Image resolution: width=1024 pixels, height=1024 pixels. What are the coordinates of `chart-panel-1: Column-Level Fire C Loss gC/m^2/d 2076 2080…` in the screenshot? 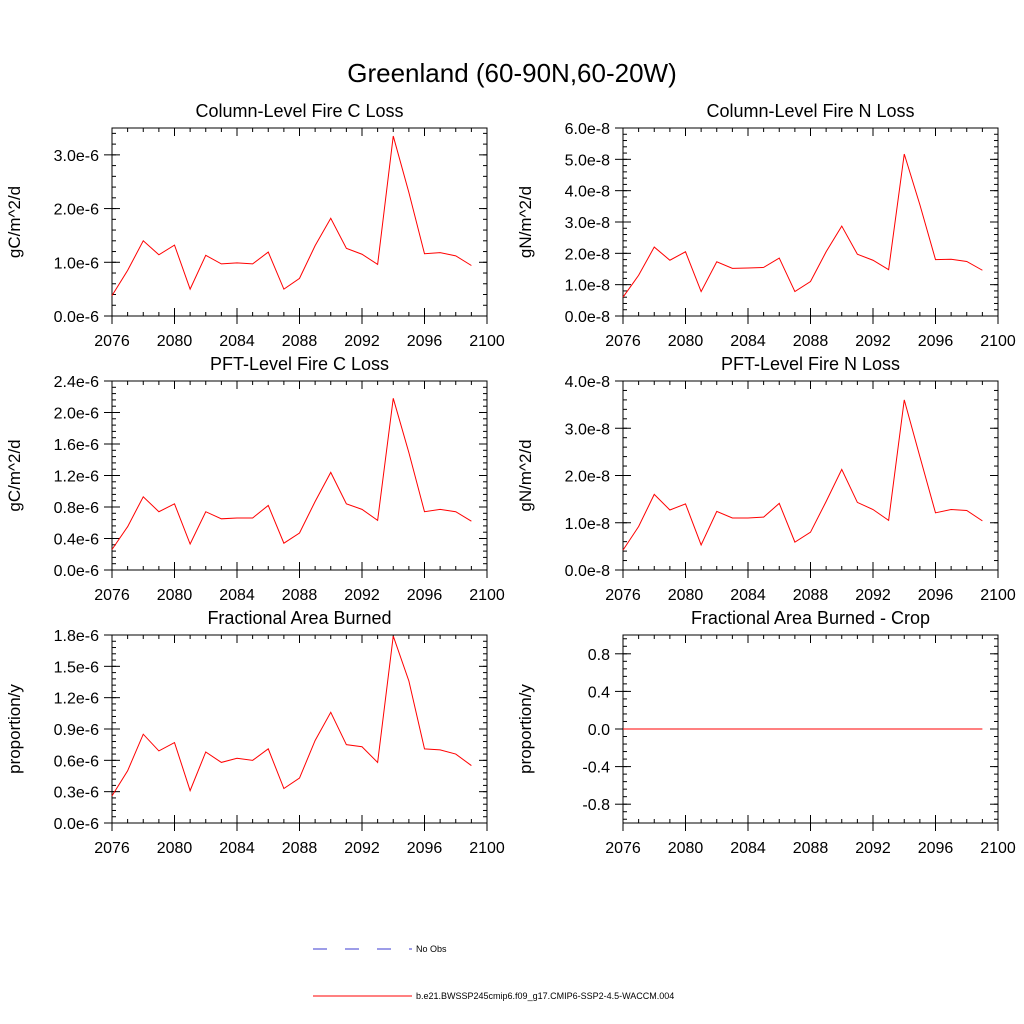 It's located at (255, 225).